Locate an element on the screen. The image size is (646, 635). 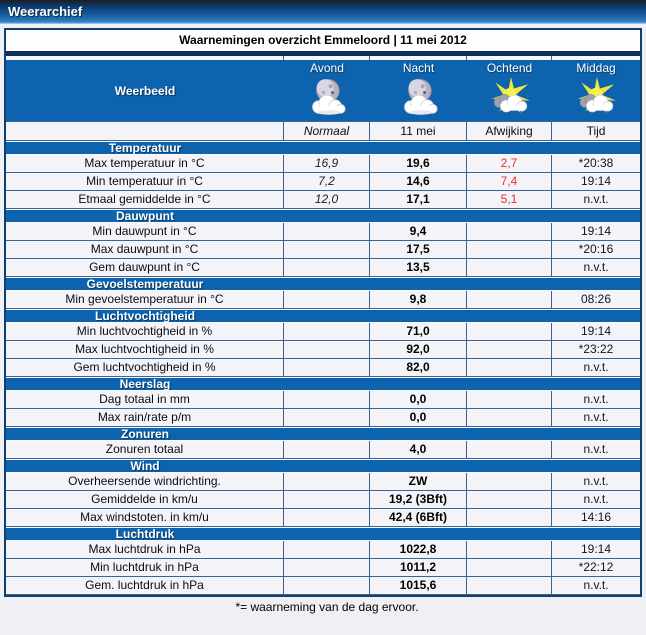
cell-afwijking: 2,7 is located at coordinates (509, 164).